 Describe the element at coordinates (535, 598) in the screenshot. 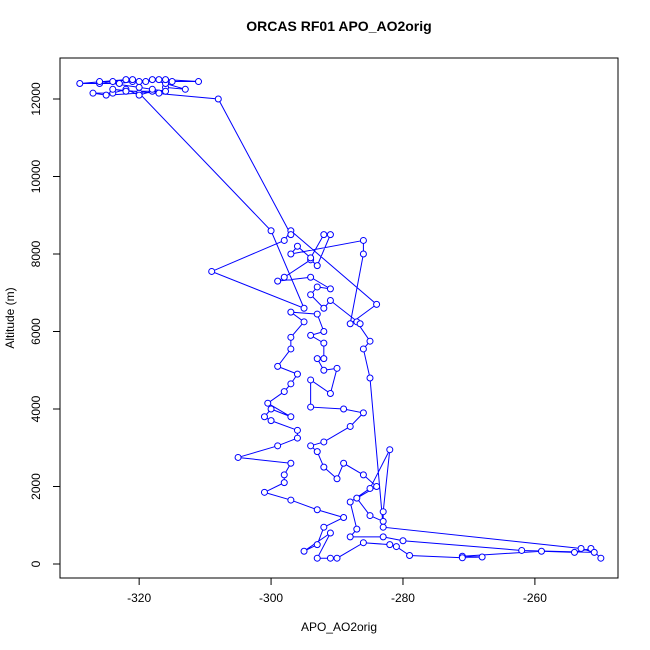

I see `x-tick-label: -260` at that location.